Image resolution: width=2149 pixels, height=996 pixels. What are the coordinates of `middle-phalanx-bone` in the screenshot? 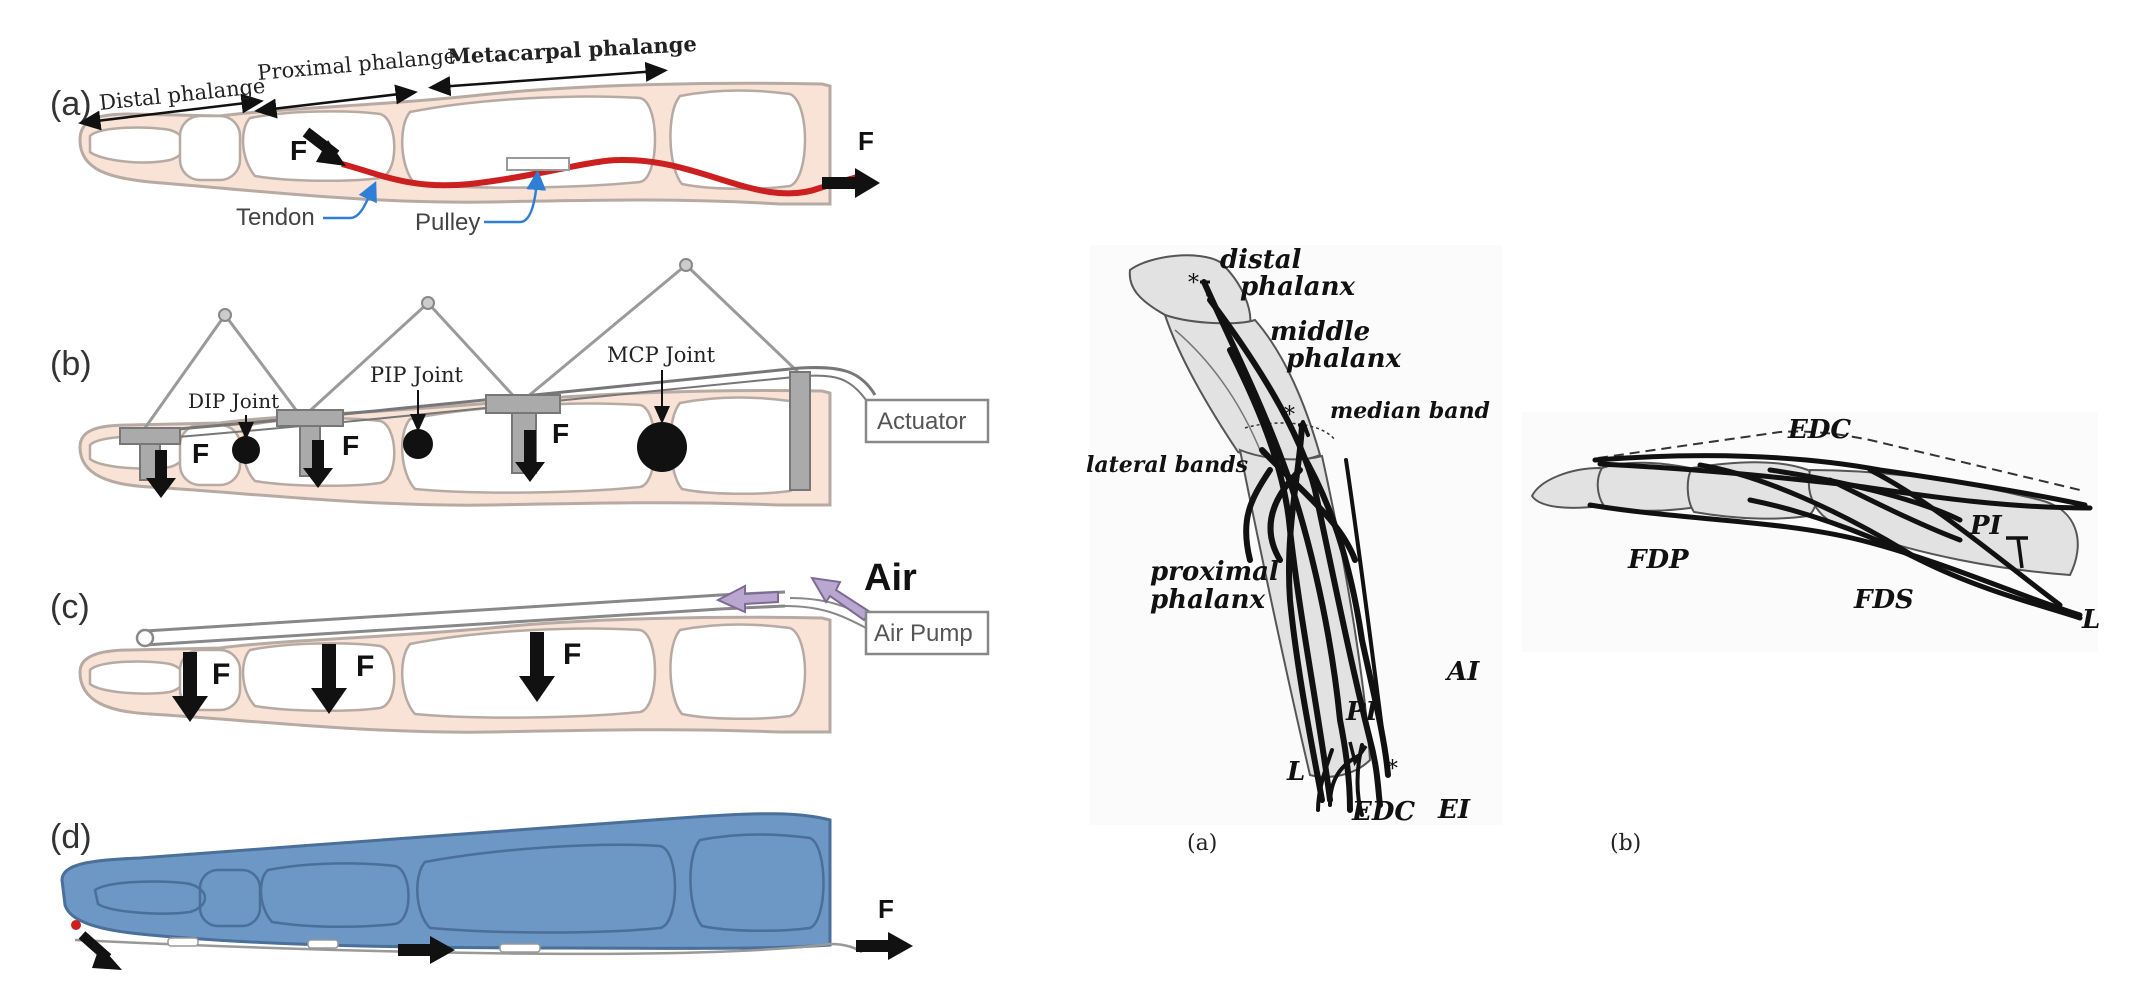 It's located at (1242, 387).